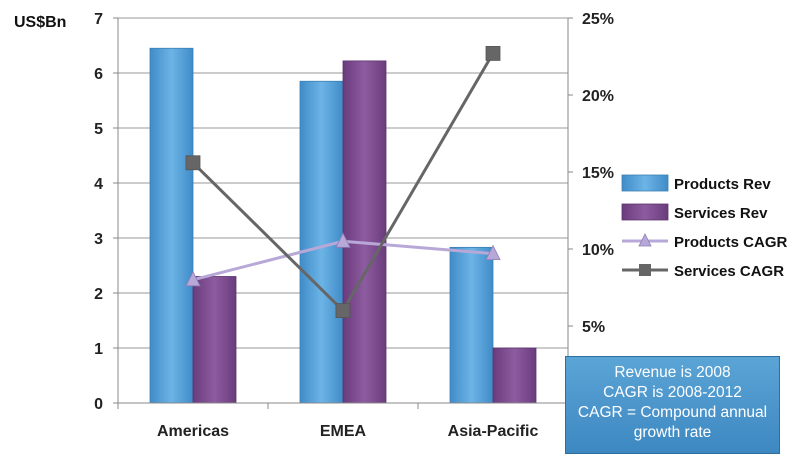 The width and height of the screenshot is (800, 461). What do you see at coordinates (593, 327) in the screenshot?
I see `y2-tick-label: 5%` at bounding box center [593, 327].